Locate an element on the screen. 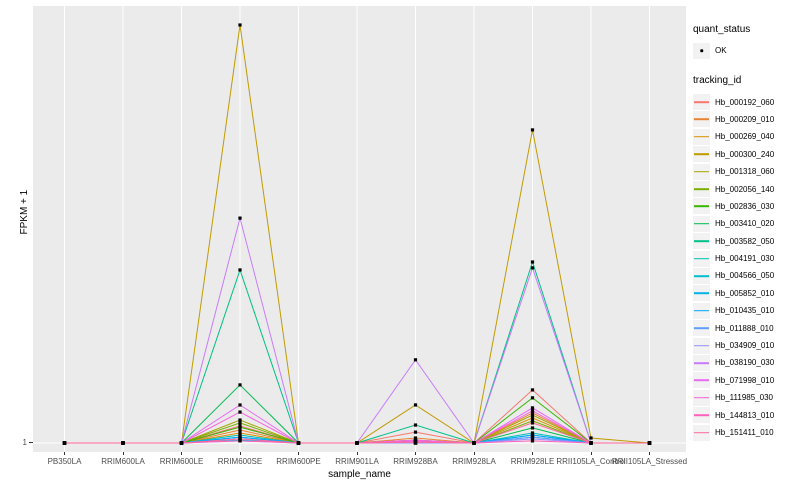 The height and width of the screenshot is (500, 800). legend-item-label: Hb_038190_030 is located at coordinates (745, 363).